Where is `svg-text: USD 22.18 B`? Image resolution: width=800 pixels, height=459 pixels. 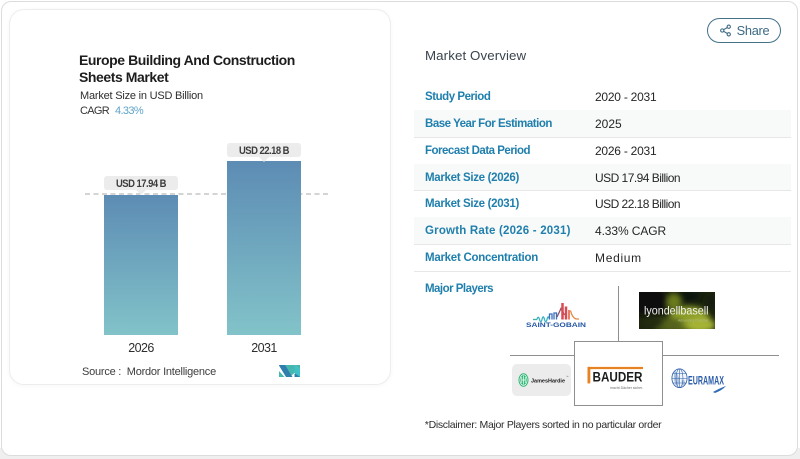 svg-text: USD 22.18 B is located at coordinates (264, 151).